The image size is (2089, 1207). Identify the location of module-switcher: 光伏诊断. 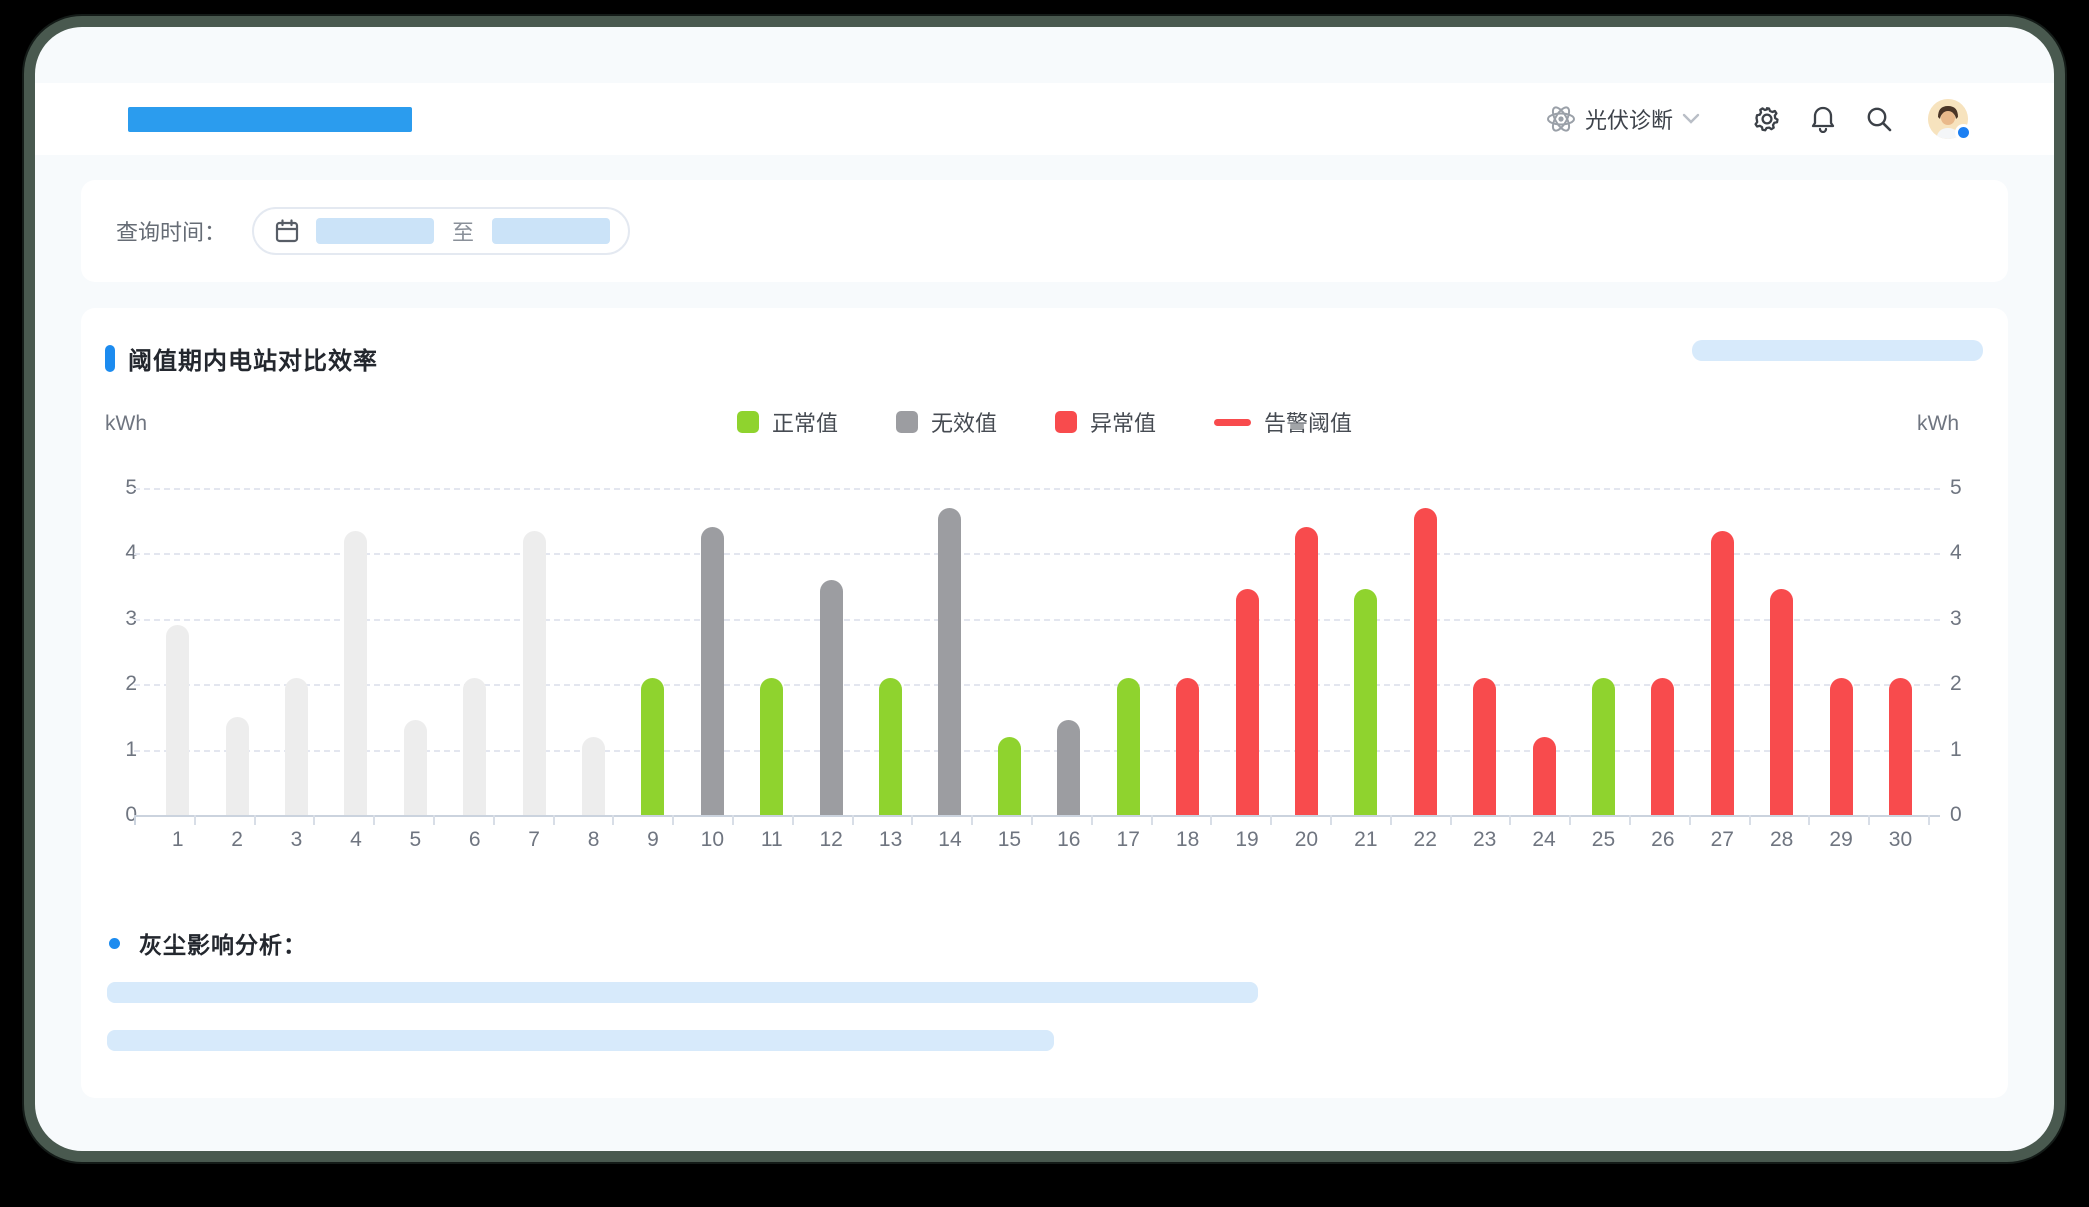
(1623, 119).